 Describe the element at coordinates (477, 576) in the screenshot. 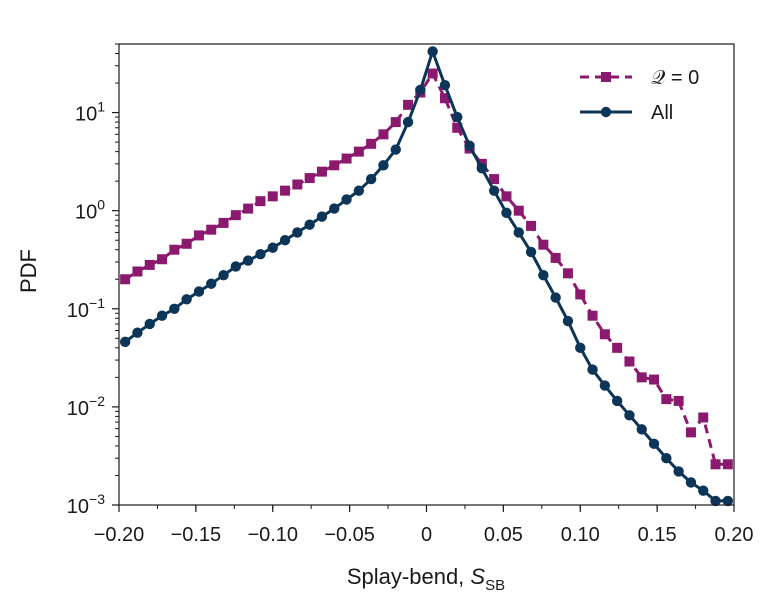

I see `x-axis-label-symbol: S` at that location.